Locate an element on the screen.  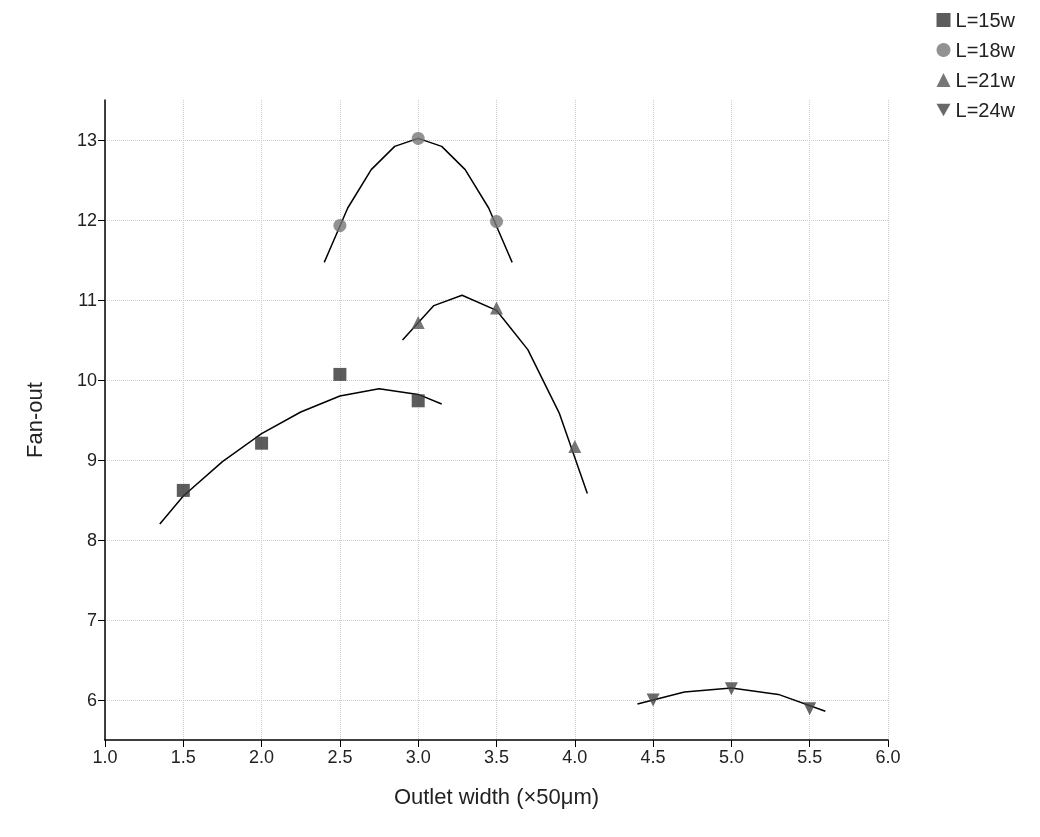
y-tick-label: 7 is located at coordinates (91, 620).